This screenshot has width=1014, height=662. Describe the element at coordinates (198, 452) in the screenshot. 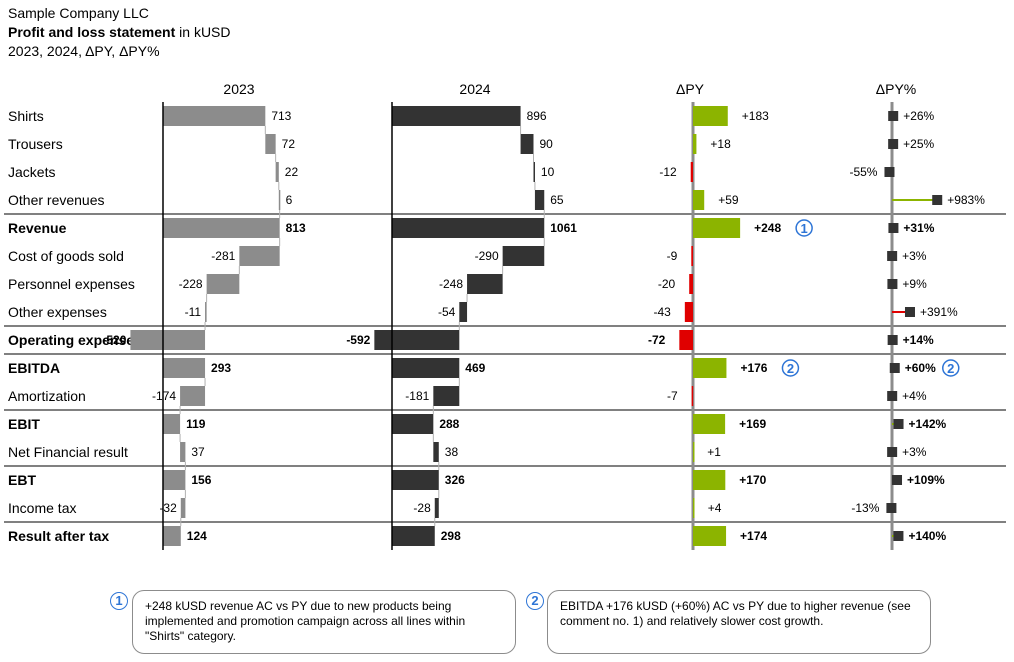

I see `py-2023-data-label: 37` at that location.